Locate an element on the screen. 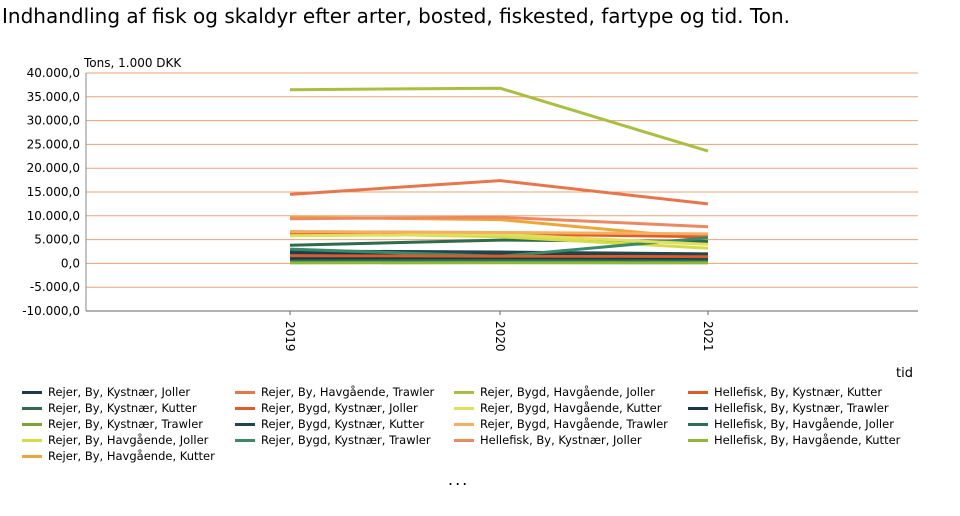 The width and height of the screenshot is (960, 516). legend-label: Rejer, By, Havgående, Kutter is located at coordinates (131, 456).